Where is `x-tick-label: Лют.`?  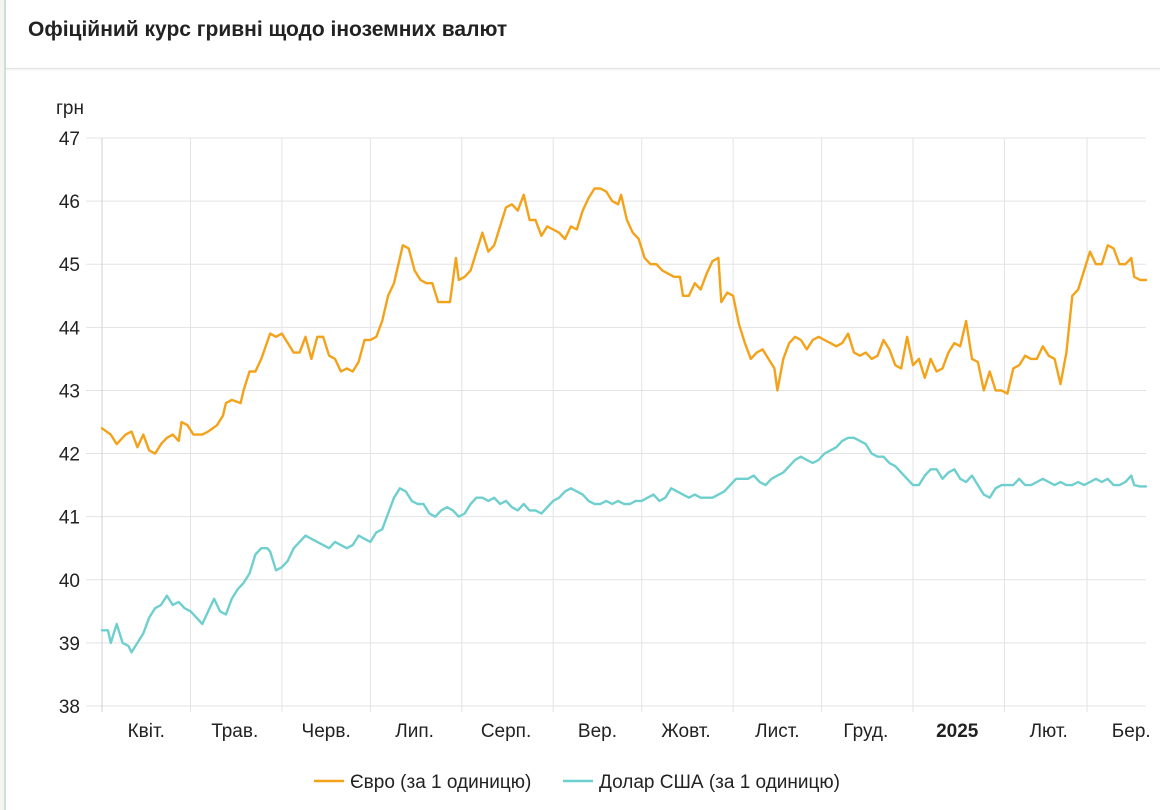
x-tick-label: Лют. is located at coordinates (1049, 731).